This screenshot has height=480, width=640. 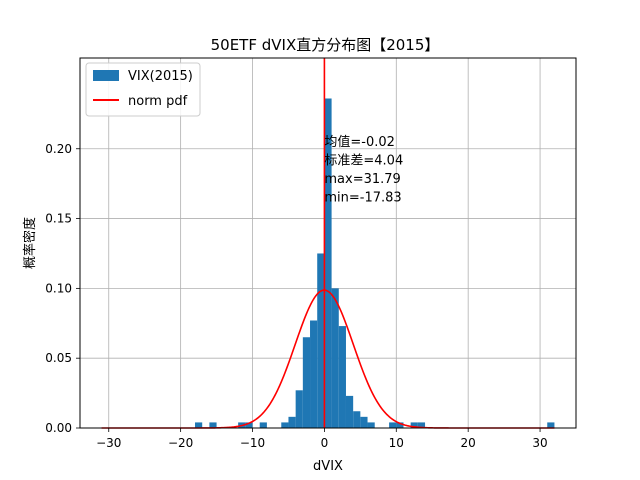 What do you see at coordinates (468, 443) in the screenshot?
I see `x-tick-label: 20` at bounding box center [468, 443].